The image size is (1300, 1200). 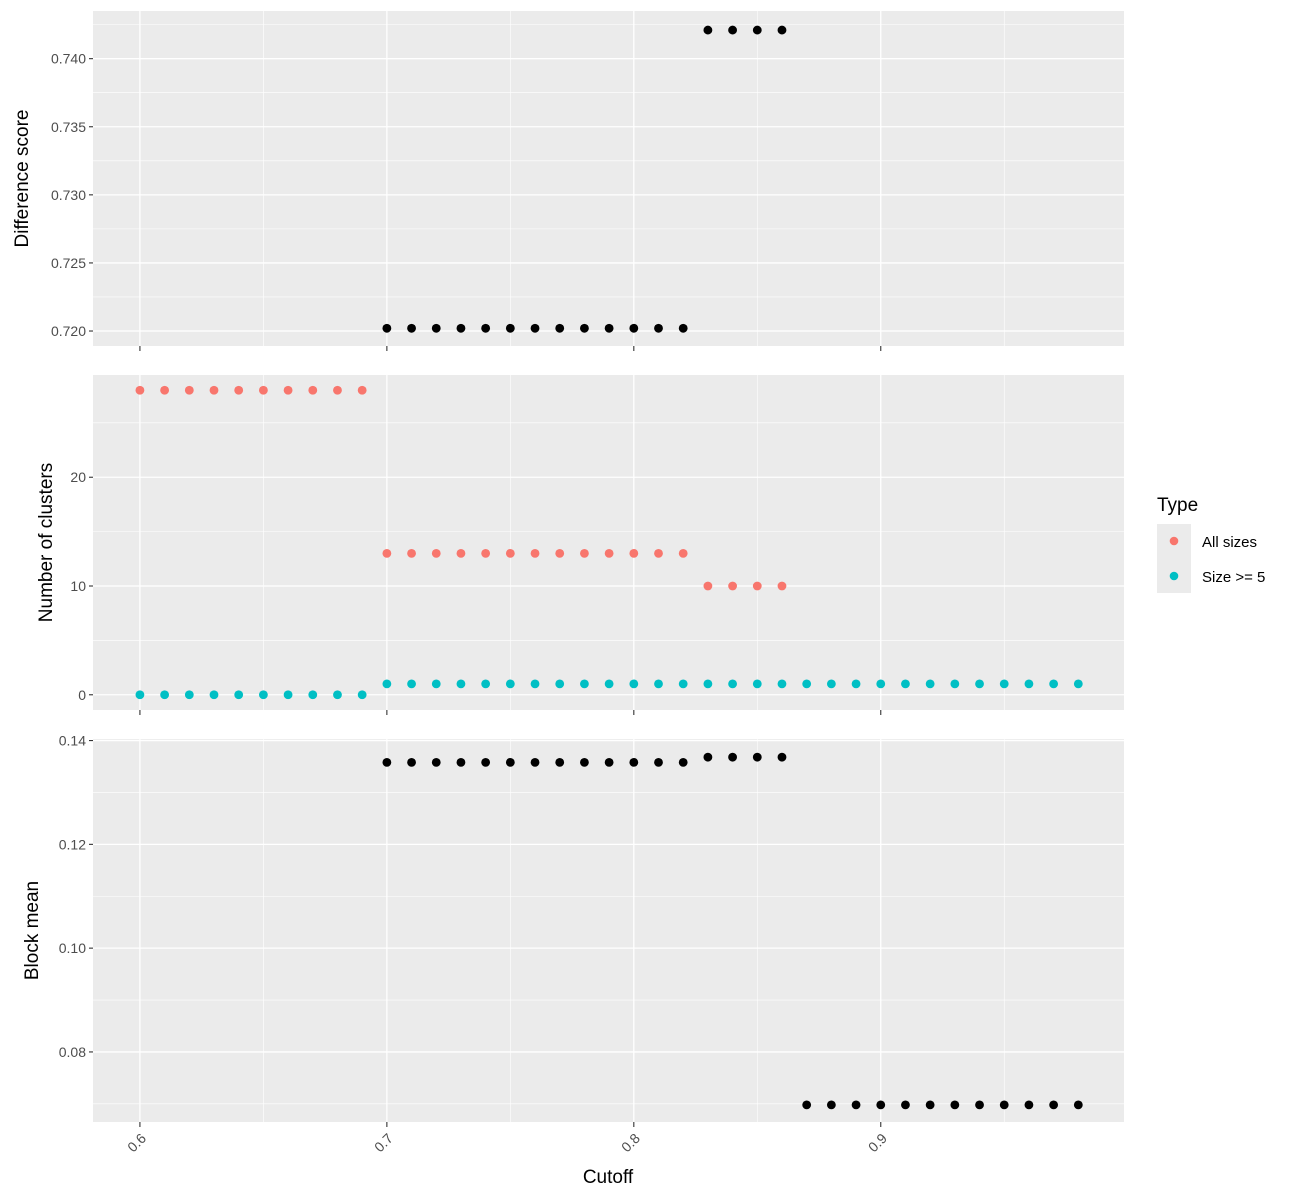 I want to click on y-tick-label: 0.735, so click(x=68, y=127).